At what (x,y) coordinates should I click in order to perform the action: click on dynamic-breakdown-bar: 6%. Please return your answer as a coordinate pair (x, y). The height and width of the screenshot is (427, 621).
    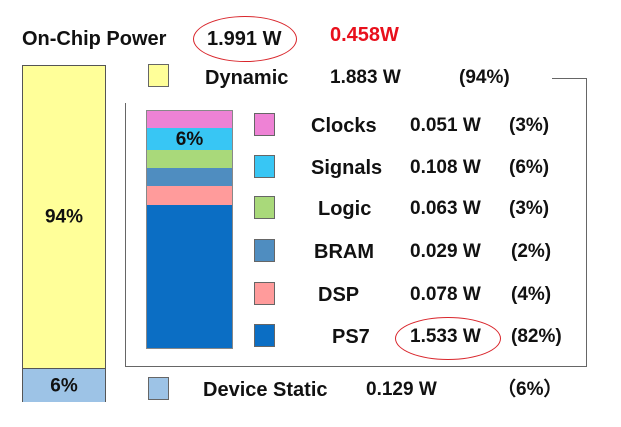
    Looking at the image, I should click on (189, 229).